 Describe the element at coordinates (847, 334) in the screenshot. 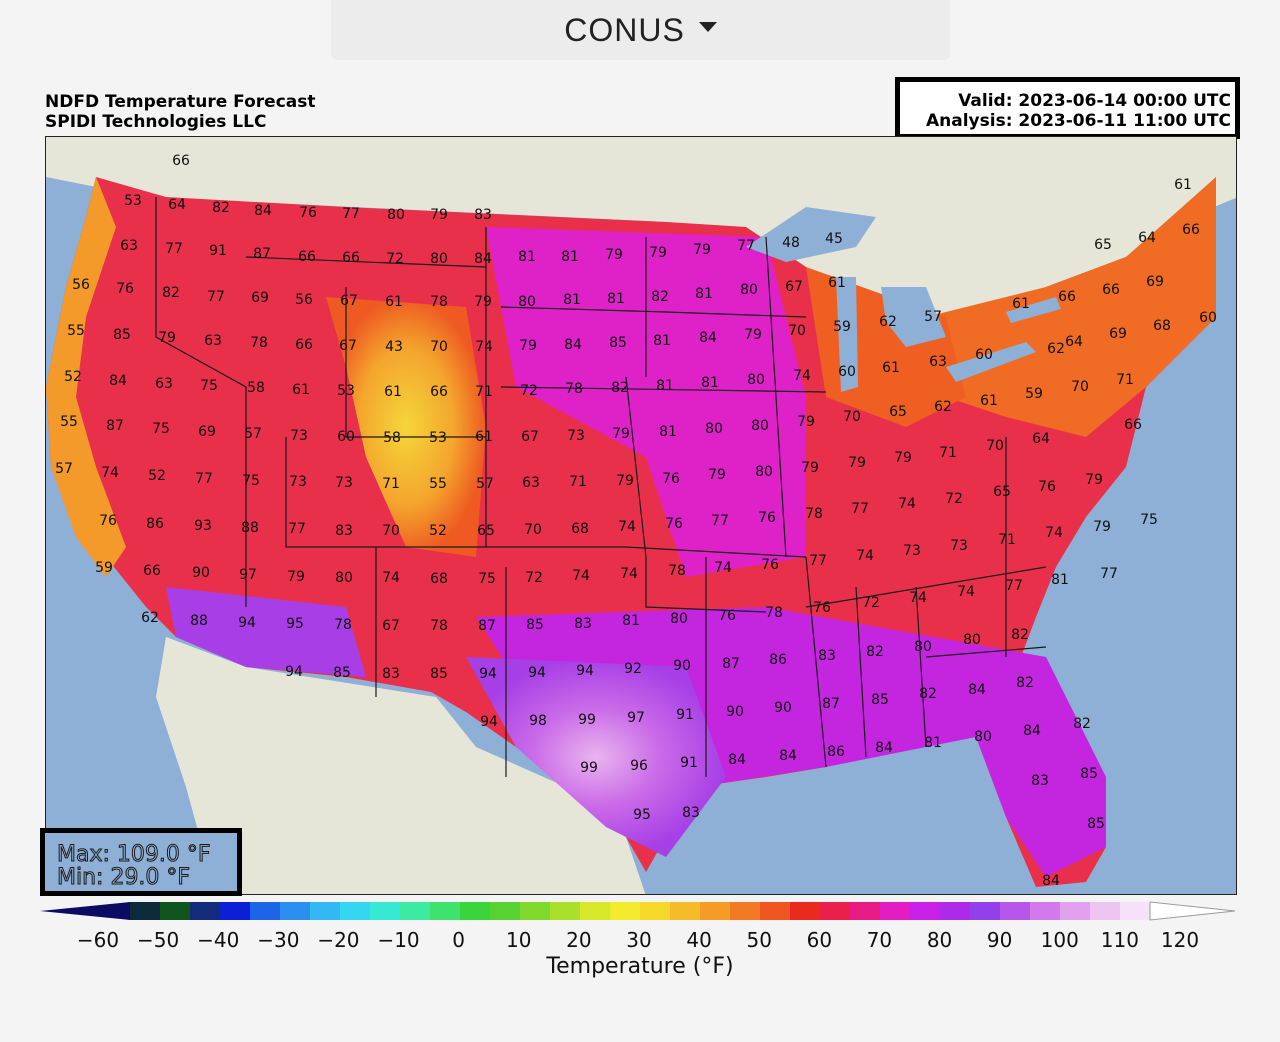

I see `lake-michigan` at that location.